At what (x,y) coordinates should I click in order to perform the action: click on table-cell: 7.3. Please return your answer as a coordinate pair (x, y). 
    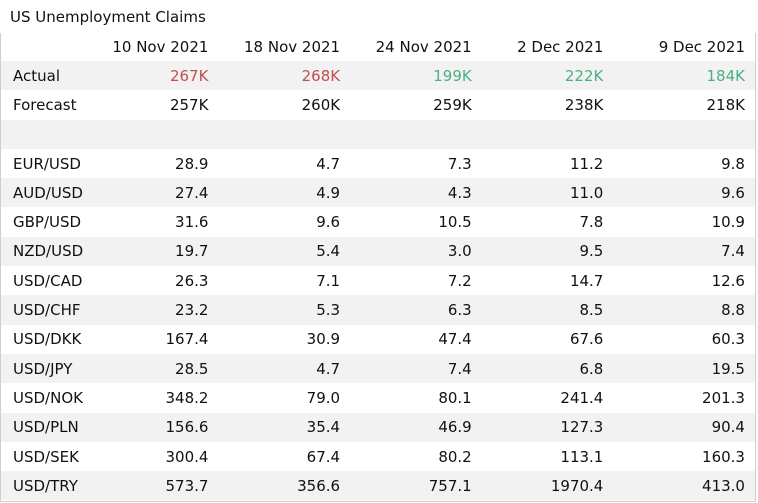
    Looking at the image, I should click on (459, 163).